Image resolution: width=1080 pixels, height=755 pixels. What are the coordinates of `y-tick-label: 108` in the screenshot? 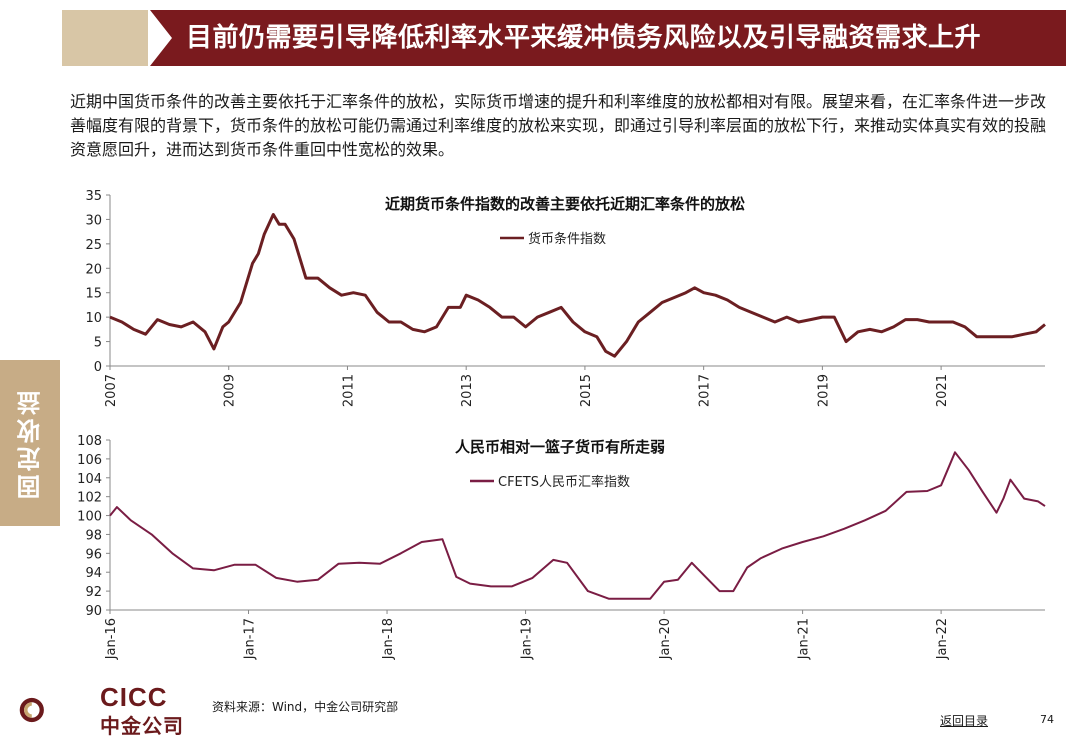 It's located at (89, 441).